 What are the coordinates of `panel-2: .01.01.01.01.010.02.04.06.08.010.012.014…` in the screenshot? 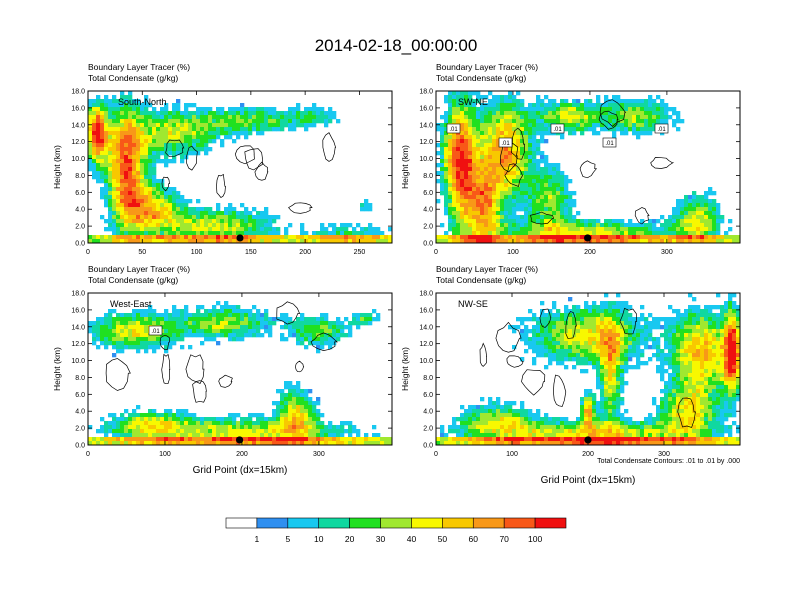 It's located at (570, 159).